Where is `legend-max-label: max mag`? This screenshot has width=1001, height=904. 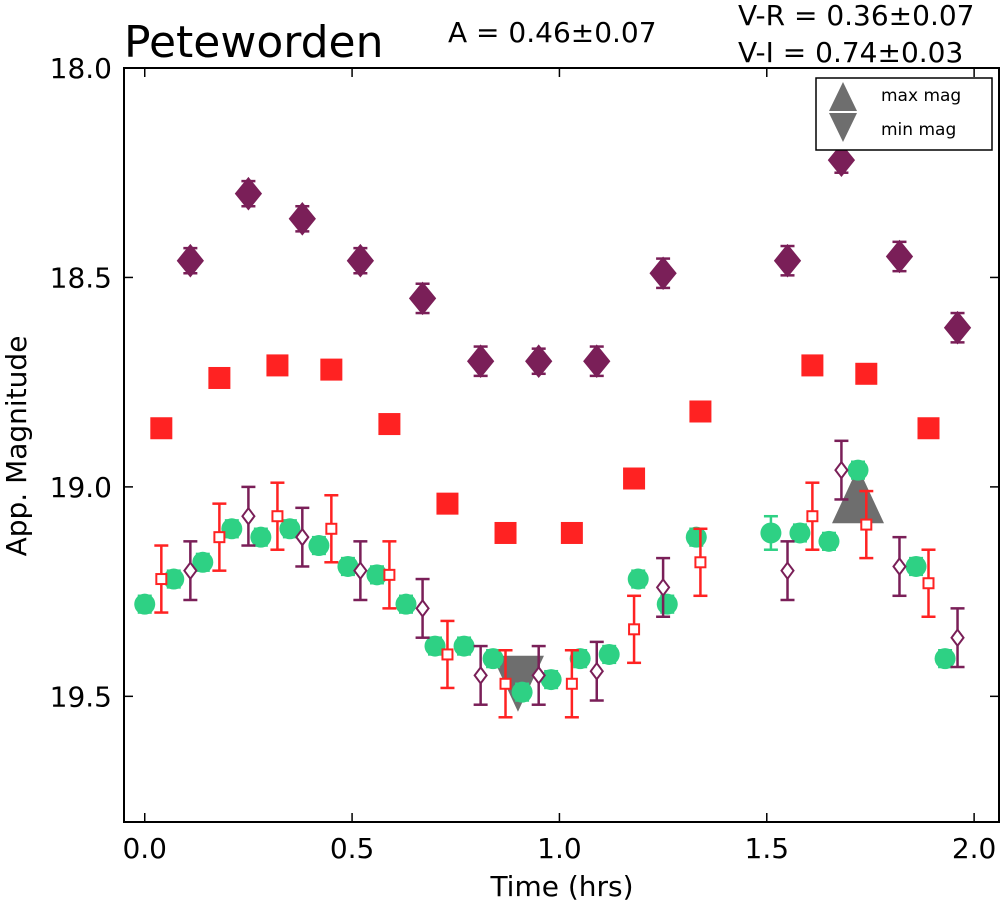 legend-max-label: max mag is located at coordinates (921, 96).